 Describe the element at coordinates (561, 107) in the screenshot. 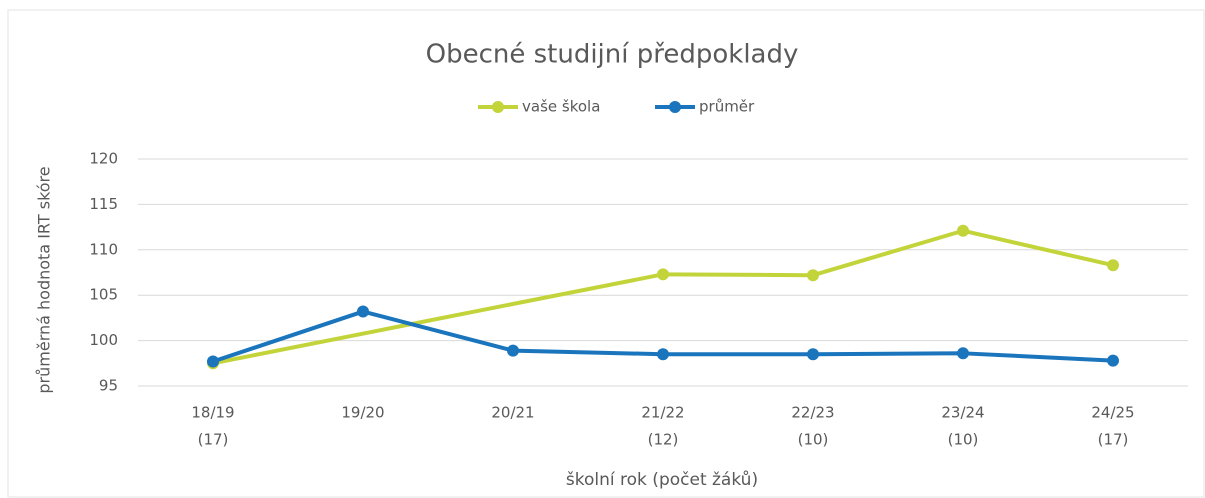

I see `legend-label: vaše škola` at that location.